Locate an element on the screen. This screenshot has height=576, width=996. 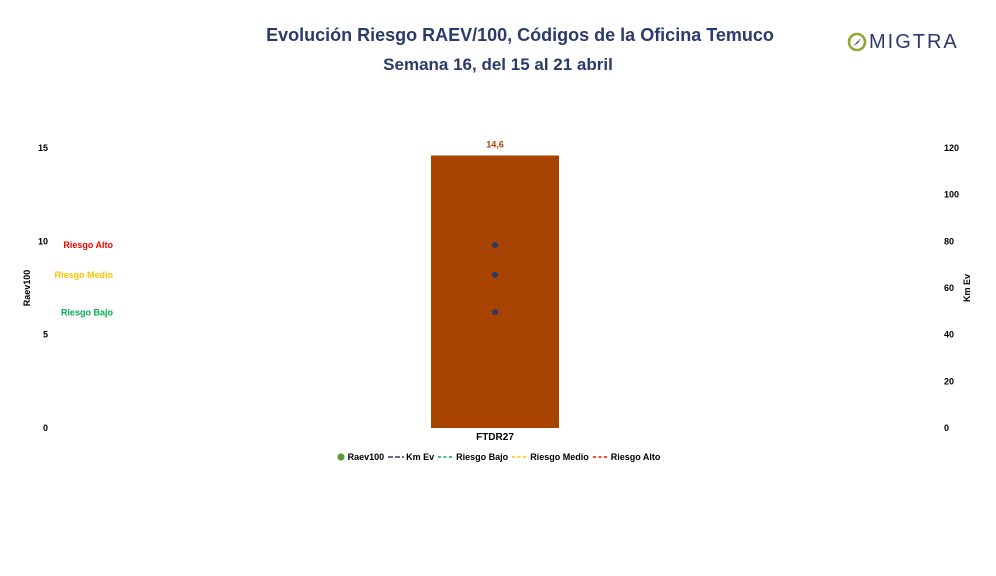
risk-labels: Riesgo Alto Riesgo Medio Riesgo Bajo is located at coordinates (83, 278).